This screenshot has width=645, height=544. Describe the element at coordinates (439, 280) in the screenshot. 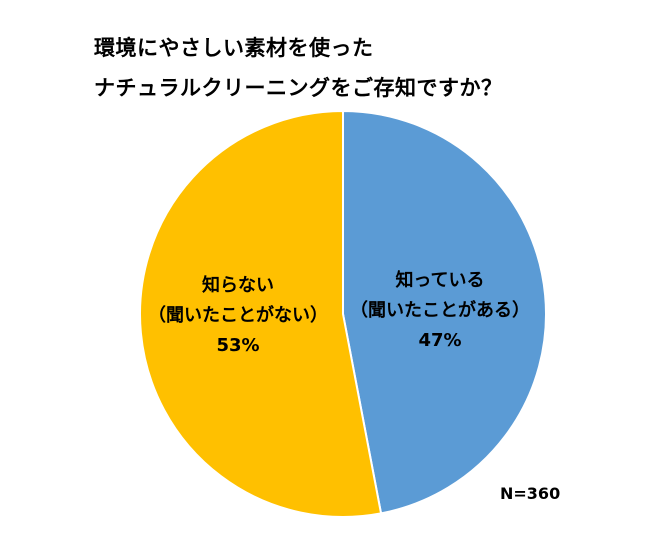

I see `slice-label-0-line-0: 知っている` at that location.